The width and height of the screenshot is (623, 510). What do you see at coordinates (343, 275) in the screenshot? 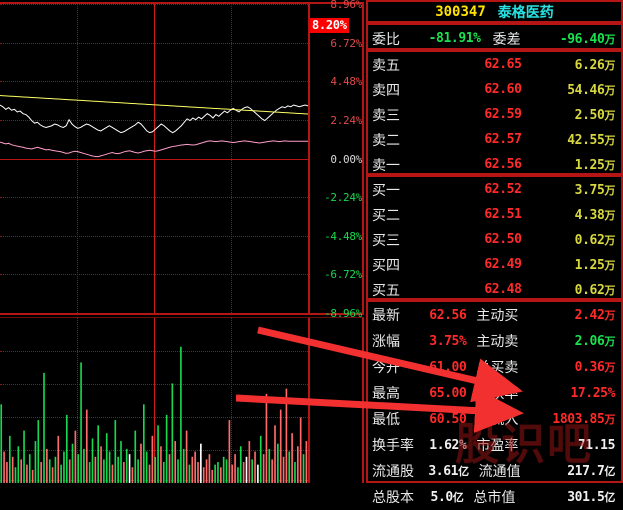
I see `y-axis-tick: -6.72%` at bounding box center [343, 275].